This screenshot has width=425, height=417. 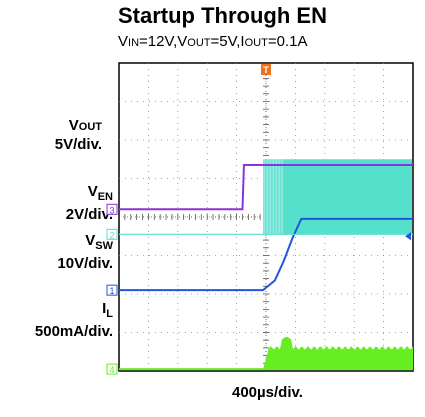 What do you see at coordinates (89, 203) in the screenshot?
I see `ven-label: VEN 2V/div.` at bounding box center [89, 203].